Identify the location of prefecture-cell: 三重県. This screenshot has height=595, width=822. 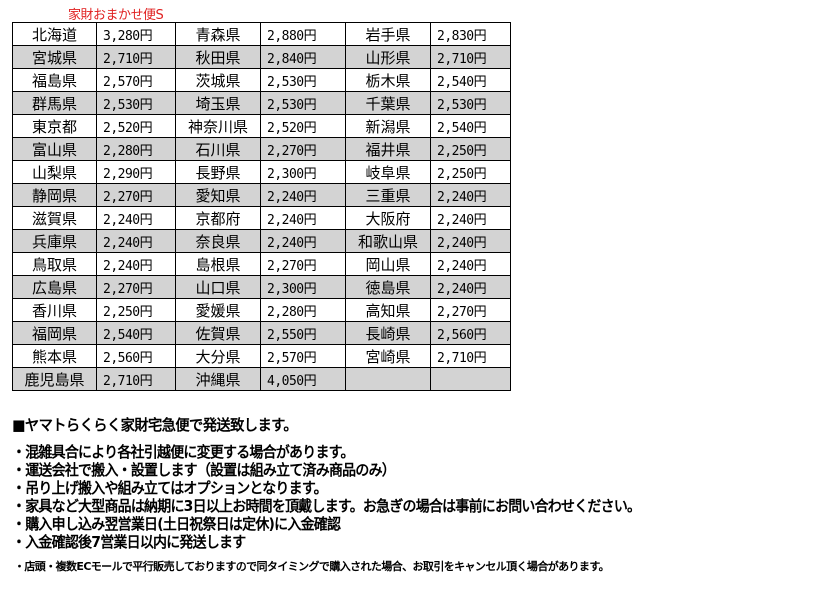
(388, 195).